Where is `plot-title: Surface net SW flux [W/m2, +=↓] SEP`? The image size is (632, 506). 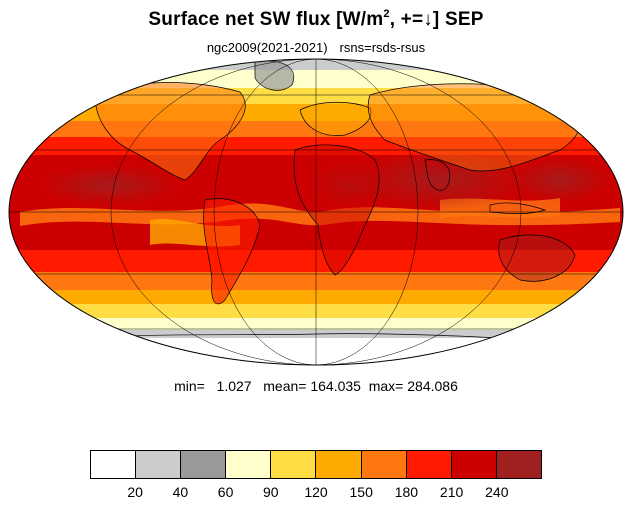
plot-title: Surface net SW flux [W/m2, +=↓] SEP is located at coordinates (316, 19).